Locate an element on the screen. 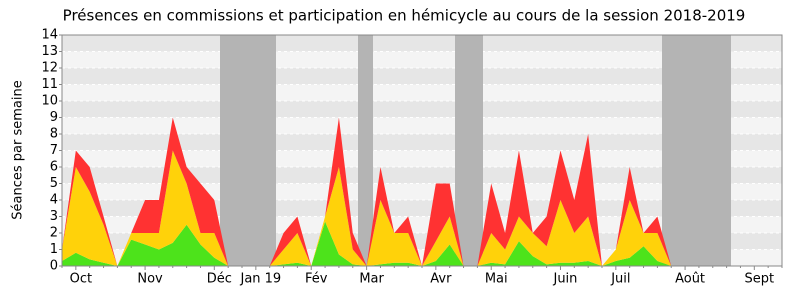 This screenshot has width=800, height=304. x-tick-label: Déc is located at coordinates (219, 279).